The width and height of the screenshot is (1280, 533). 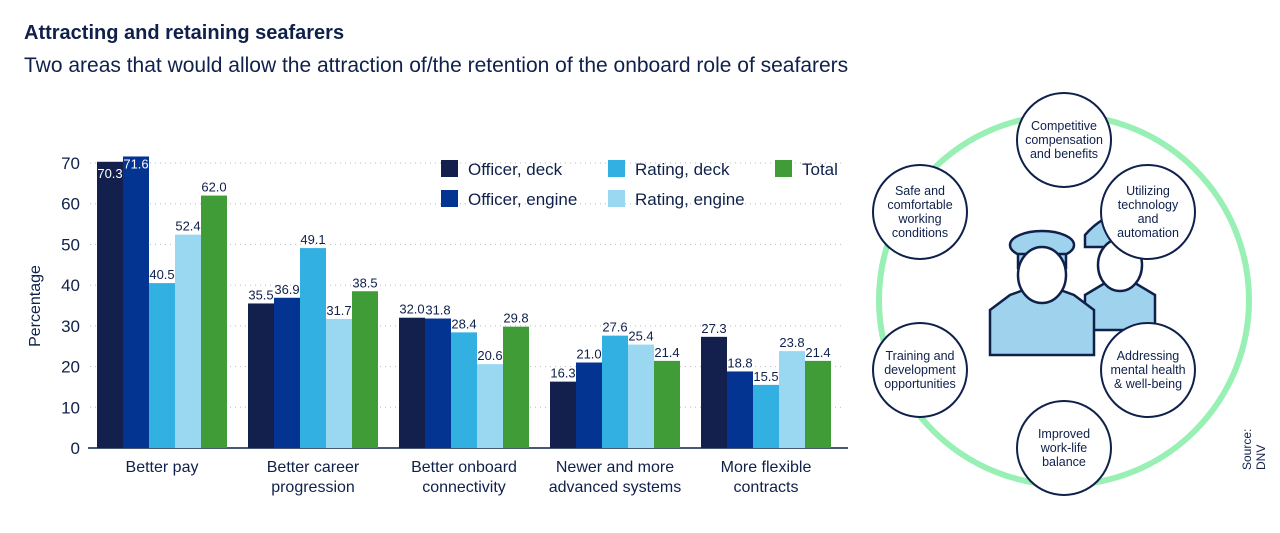 I want to click on benefit-circle: Safe and comfortable working conditions, so click(x=920, y=212).